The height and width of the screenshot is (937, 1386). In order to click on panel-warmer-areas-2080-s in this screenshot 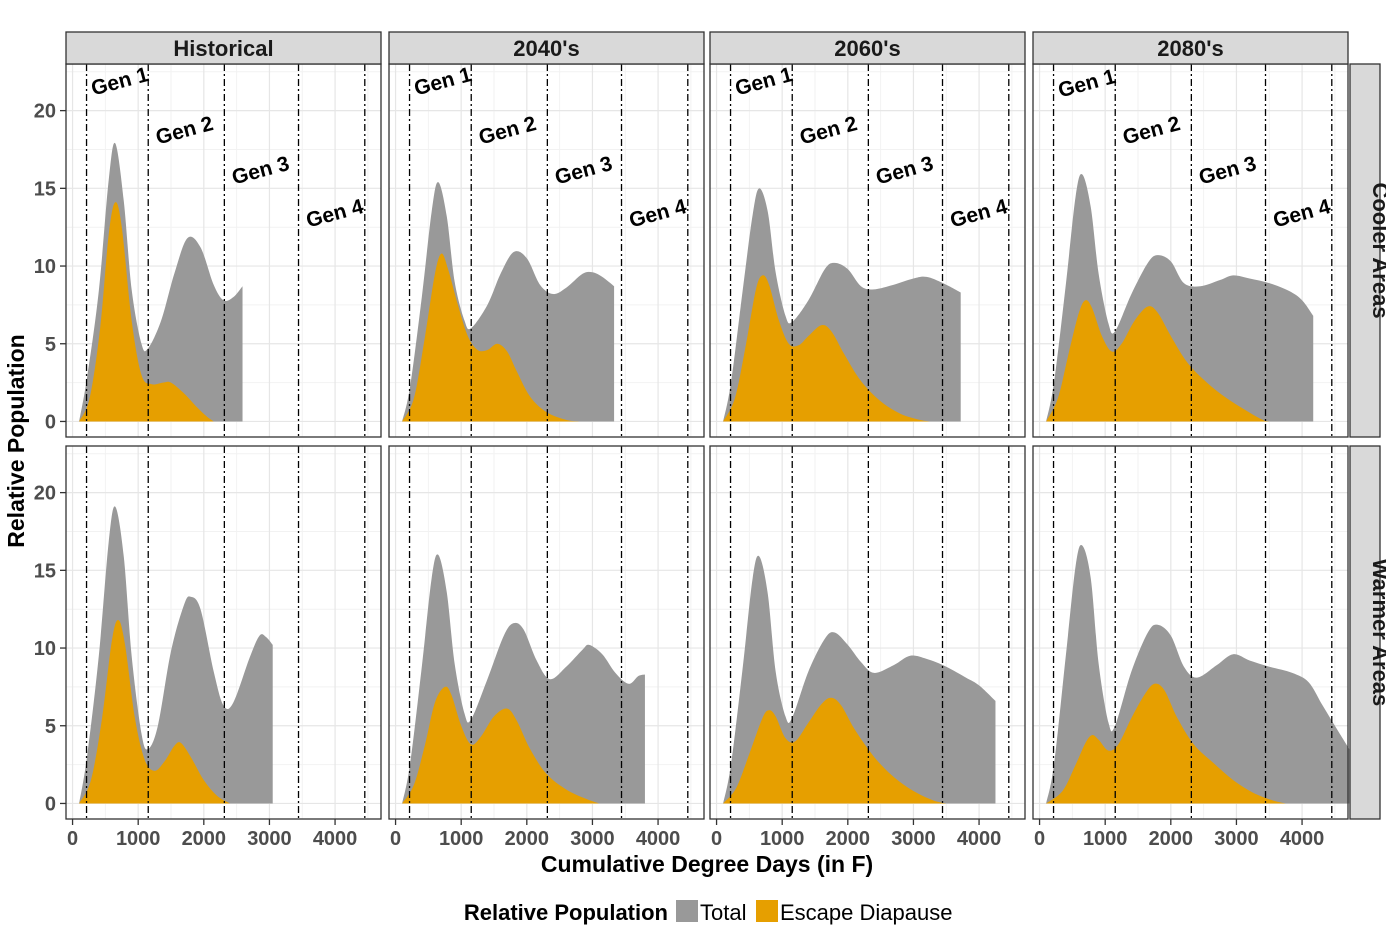, I will do `click(1191, 632)`.